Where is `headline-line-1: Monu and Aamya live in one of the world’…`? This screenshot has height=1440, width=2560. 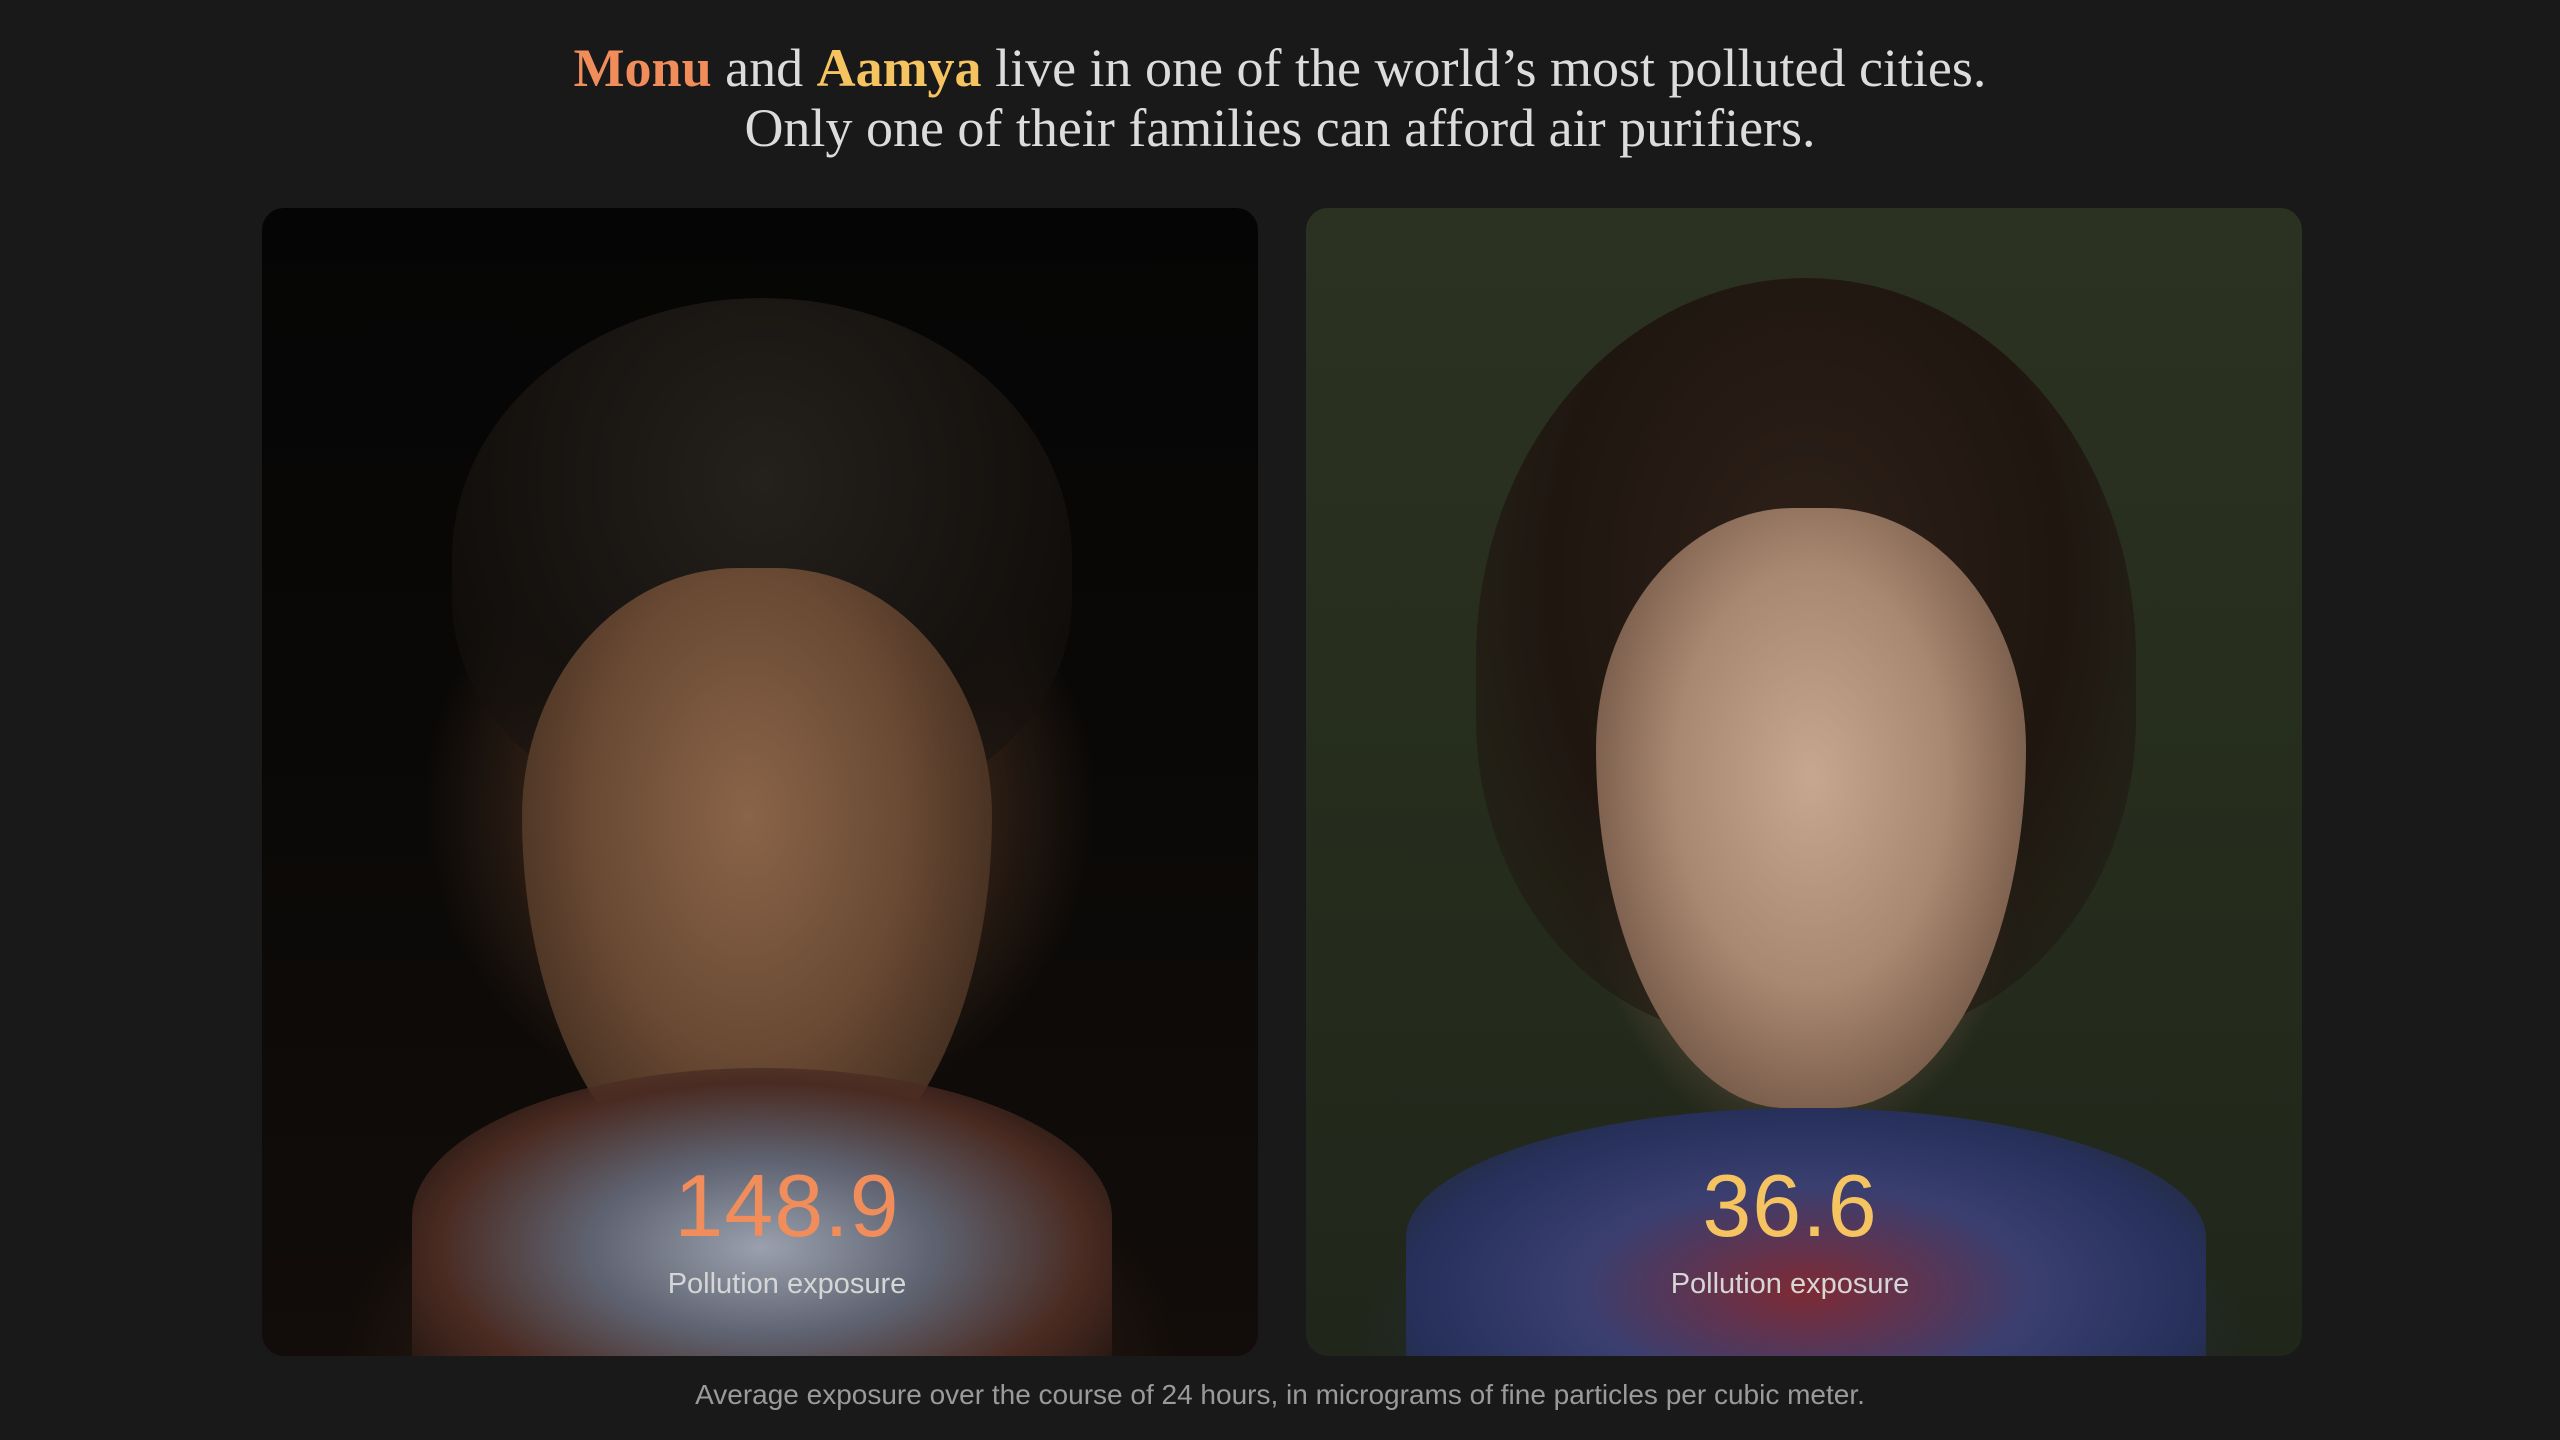 headline-line-1: Monu and Aamya live in one of the world’… is located at coordinates (1280, 68).